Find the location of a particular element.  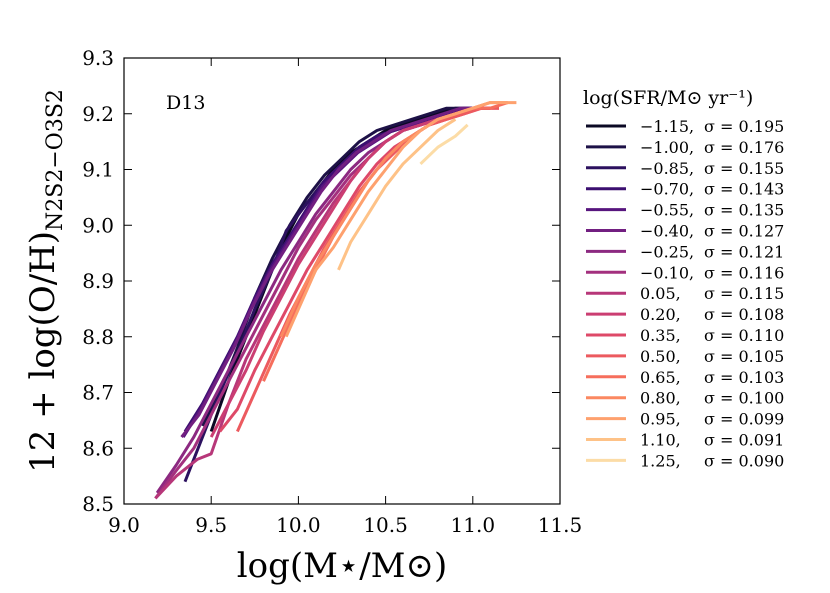

x-tick-label: 9.5 is located at coordinates (211, 525).